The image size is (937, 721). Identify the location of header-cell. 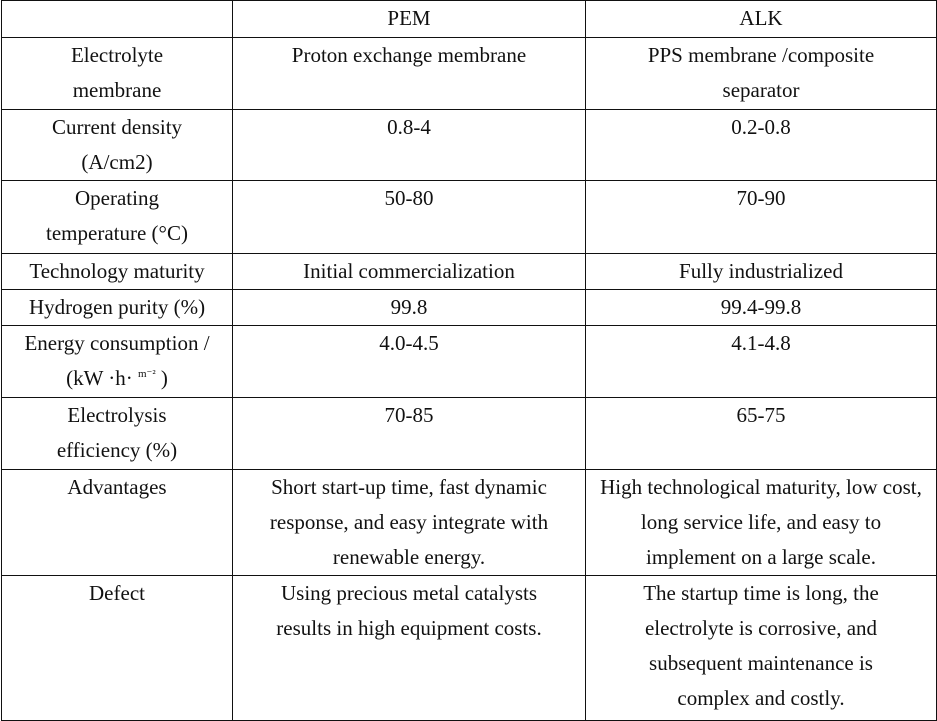
(117, 19).